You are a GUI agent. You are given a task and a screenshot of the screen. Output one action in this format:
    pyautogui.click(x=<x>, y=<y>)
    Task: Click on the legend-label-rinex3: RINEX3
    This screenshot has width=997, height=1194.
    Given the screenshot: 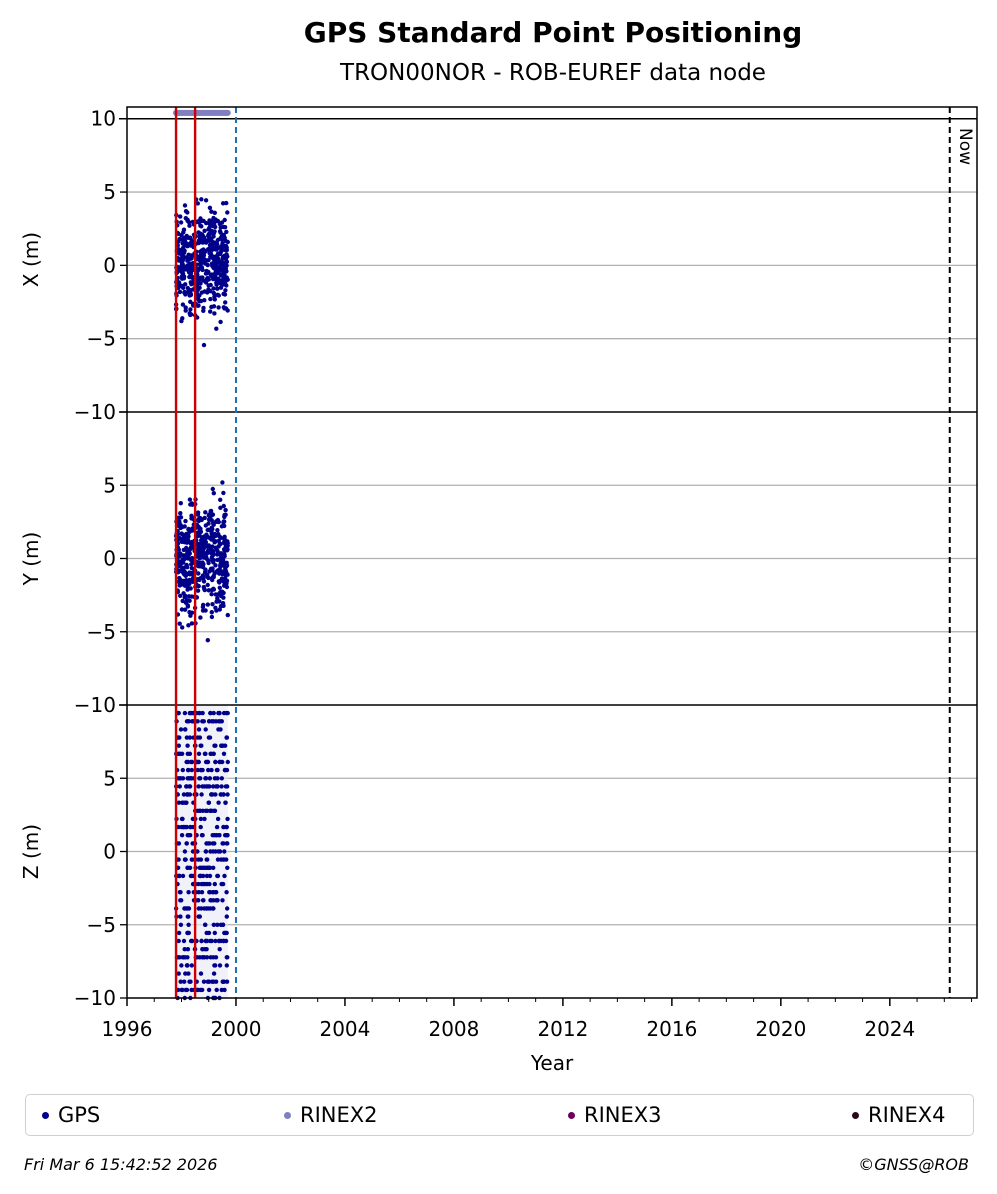 What is the action you would take?
    pyautogui.click(x=623, y=1115)
    